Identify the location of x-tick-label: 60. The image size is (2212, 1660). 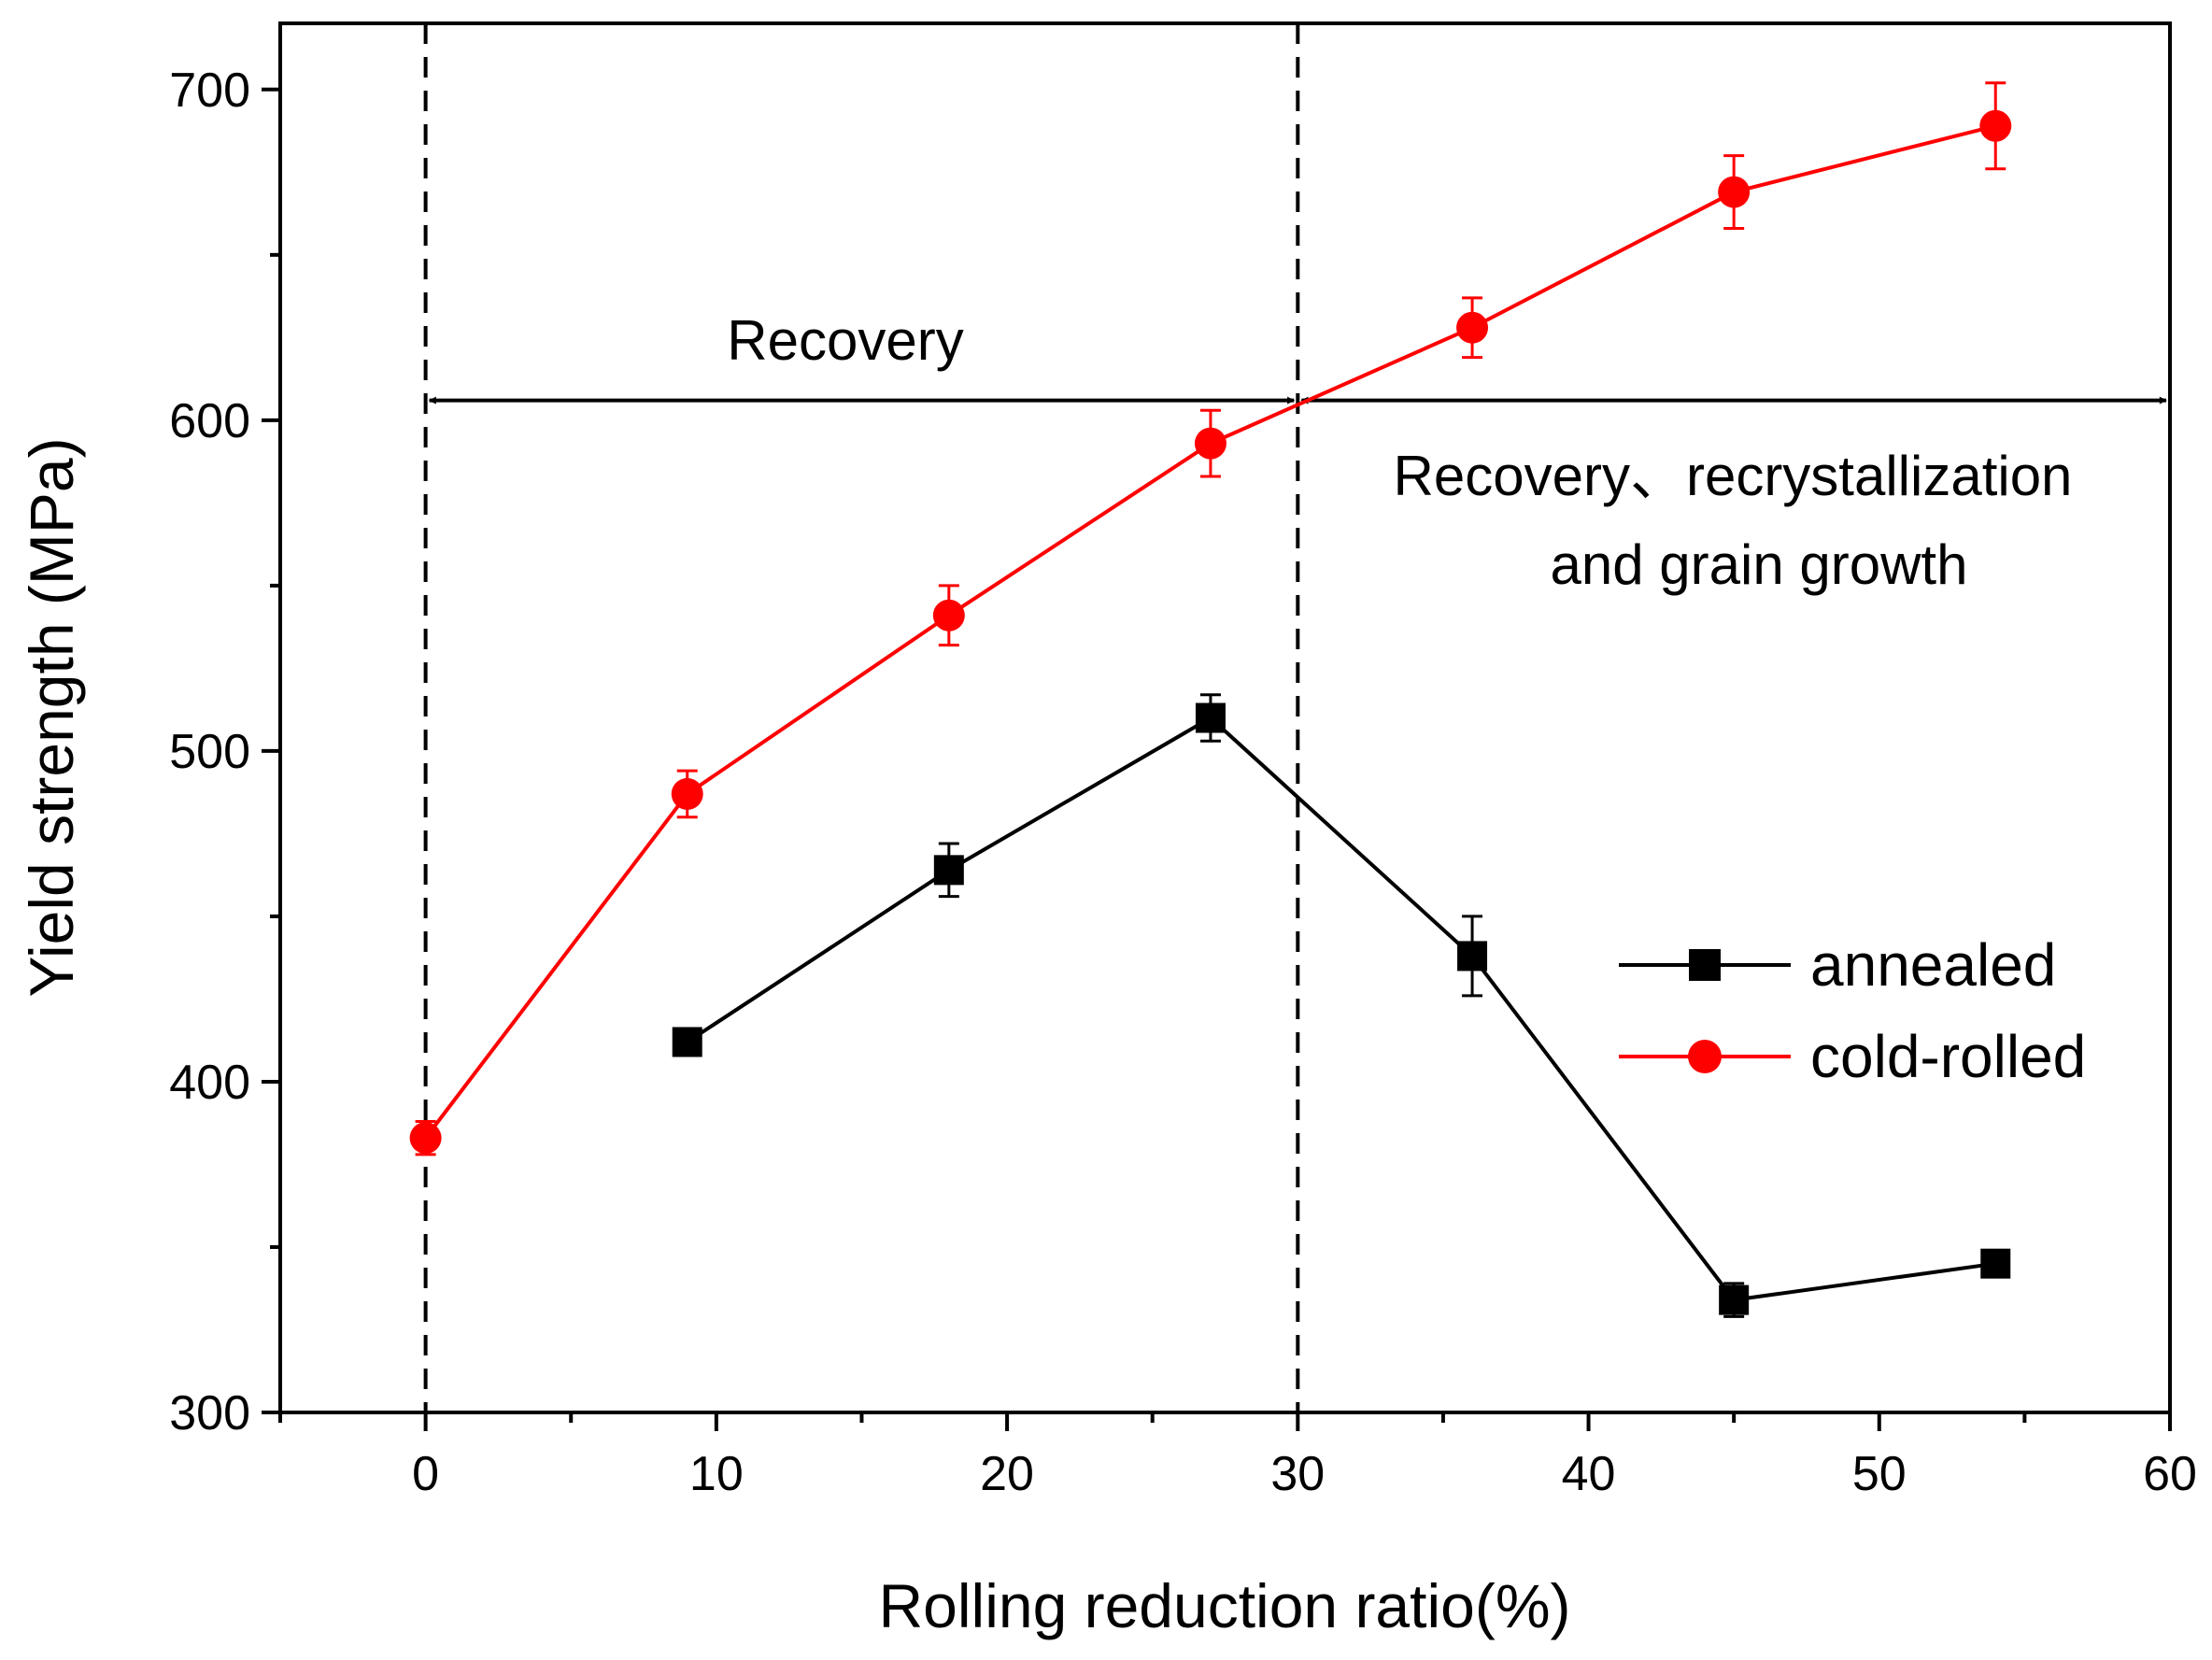
(2170, 1474).